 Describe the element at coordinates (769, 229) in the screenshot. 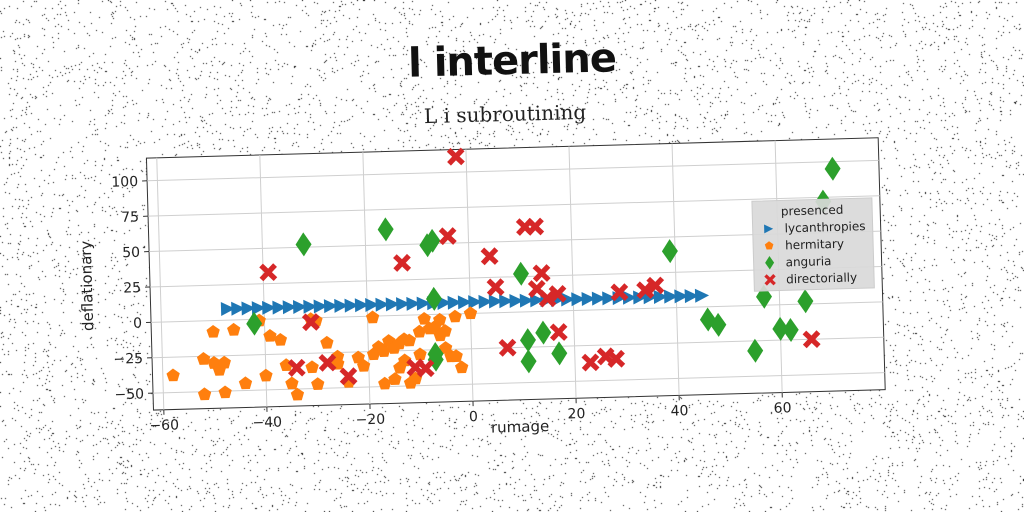

I see `legend-marker-lycanthropies` at that location.